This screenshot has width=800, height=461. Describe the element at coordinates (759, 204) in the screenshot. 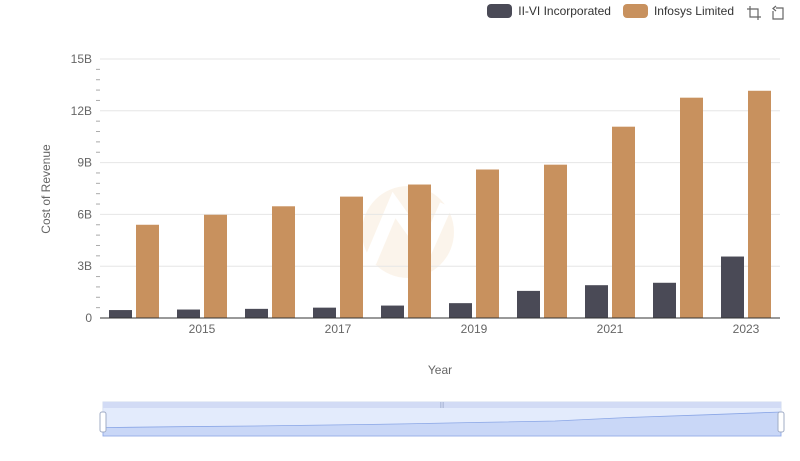

I see `bar-infosys-2023` at that location.